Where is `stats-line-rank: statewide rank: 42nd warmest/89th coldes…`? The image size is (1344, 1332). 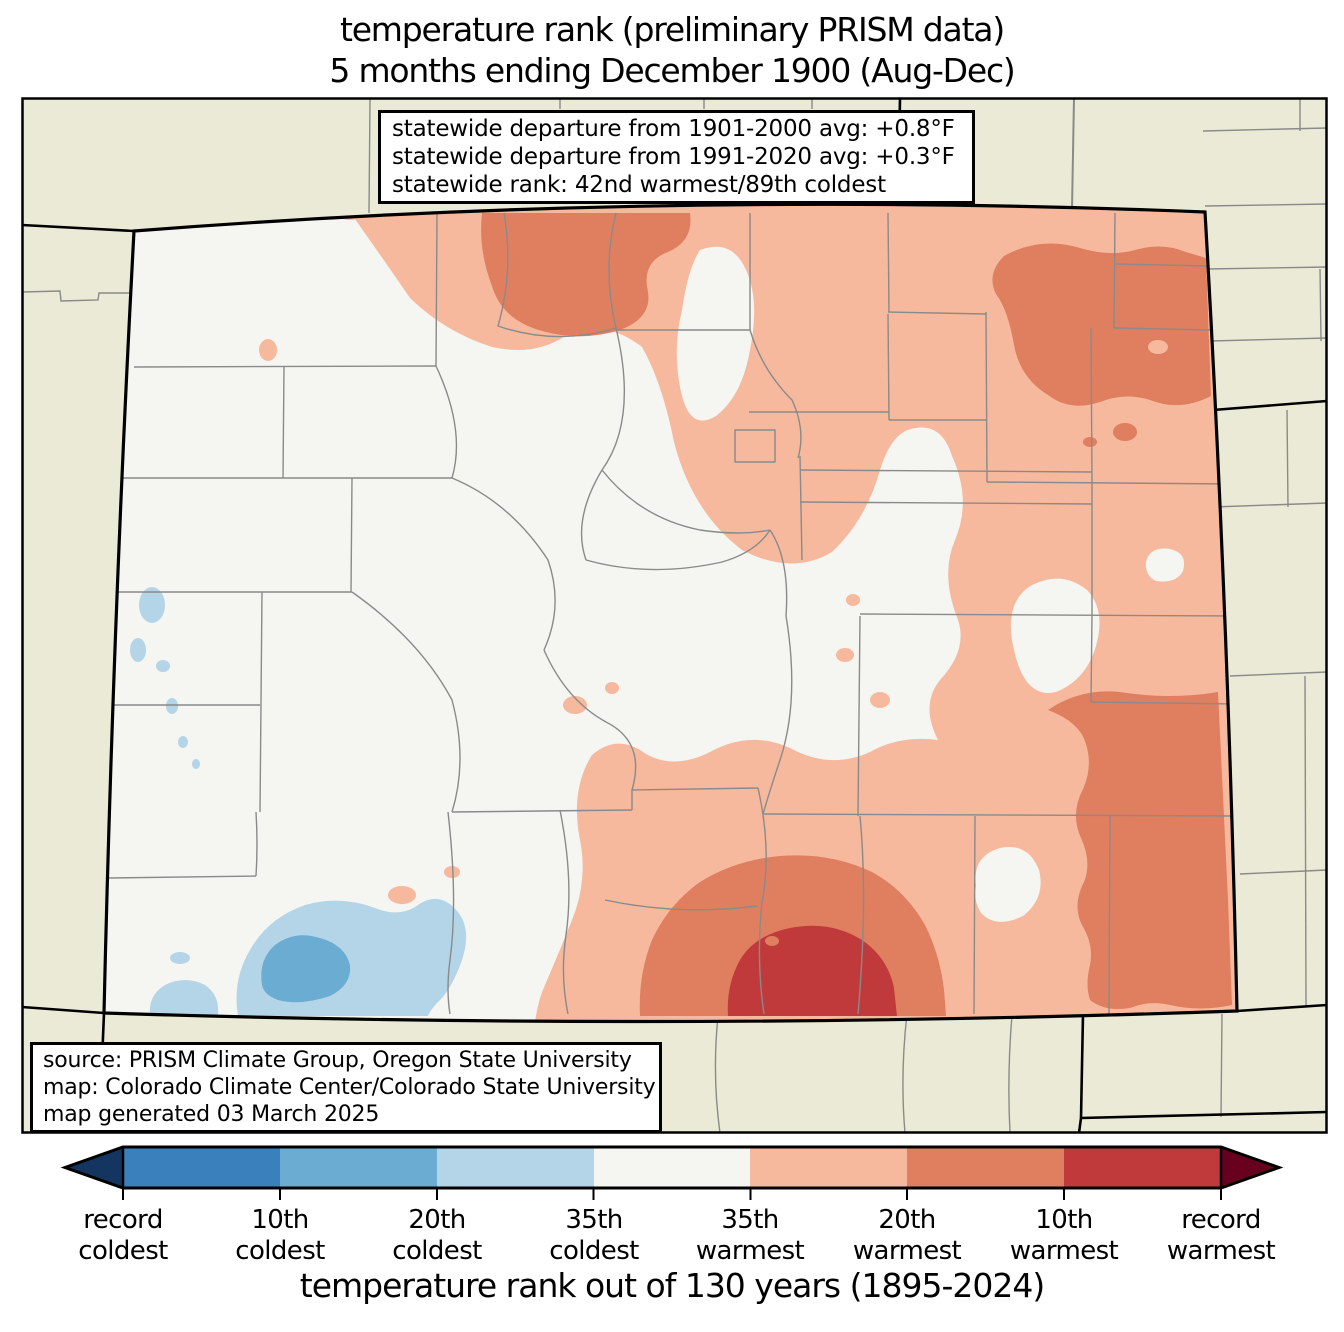
stats-line-rank: statewide rank: 42nd warmest/89th coldes… is located at coordinates (639, 185).